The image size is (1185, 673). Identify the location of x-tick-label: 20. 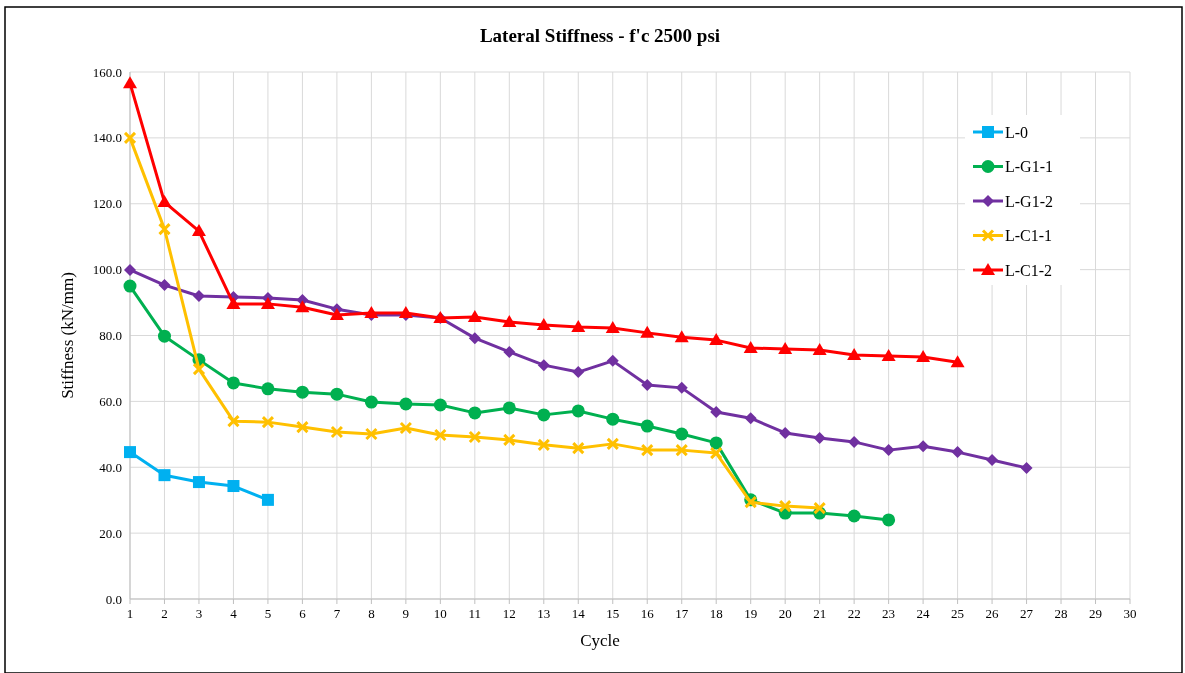
(785, 613).